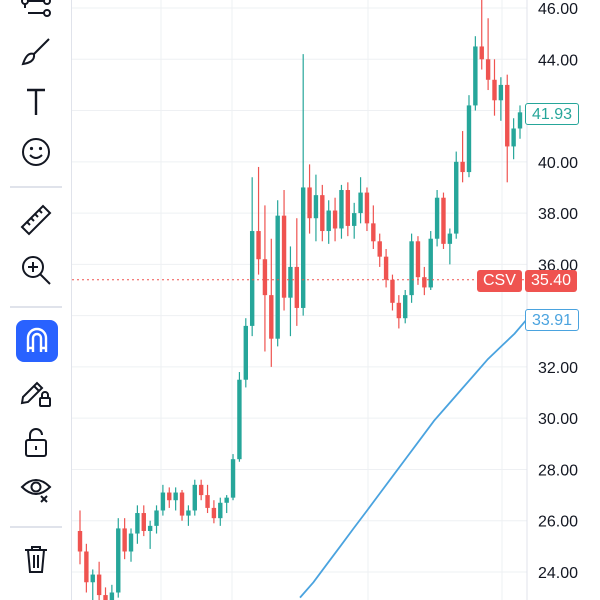 The width and height of the screenshot is (600, 600). What do you see at coordinates (36, 559) in the screenshot?
I see `trash-tool-button` at bounding box center [36, 559].